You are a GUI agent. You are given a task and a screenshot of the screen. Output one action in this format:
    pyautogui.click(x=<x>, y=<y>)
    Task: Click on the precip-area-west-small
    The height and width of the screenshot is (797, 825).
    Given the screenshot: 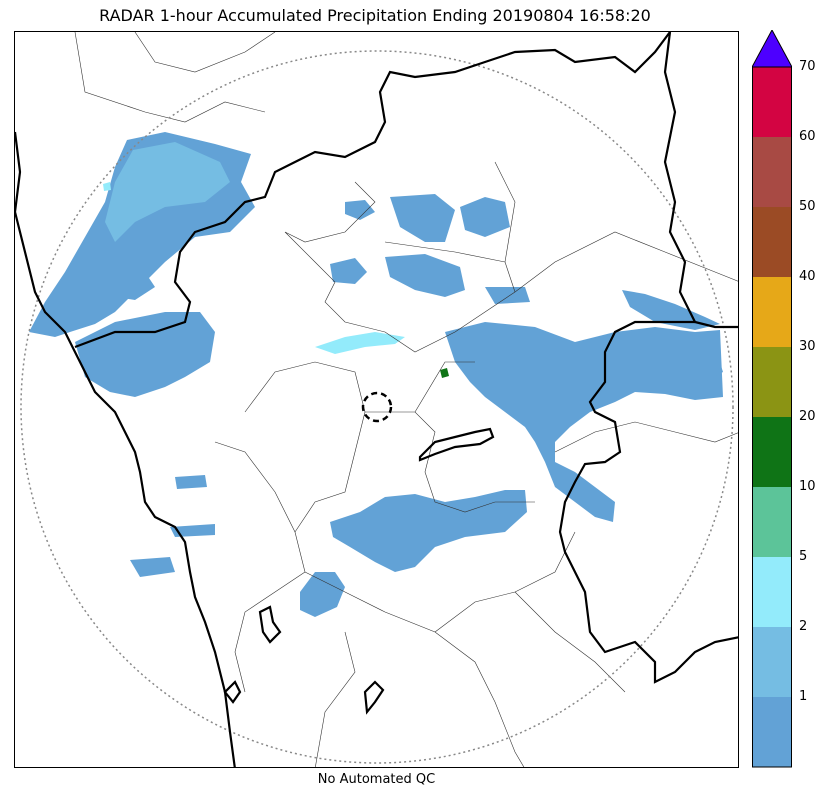 What is the action you would take?
    pyautogui.click(x=135, y=286)
    